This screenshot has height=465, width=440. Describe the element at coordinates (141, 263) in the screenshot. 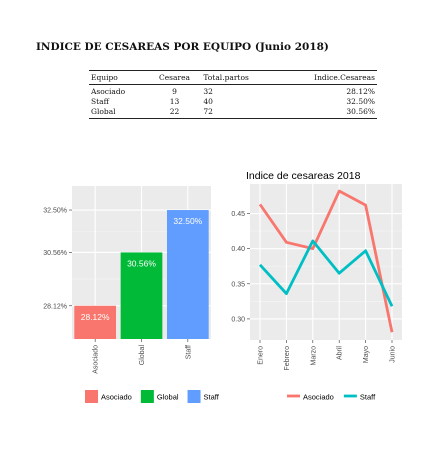

I see `bar-data-label: 30.56%` at that location.